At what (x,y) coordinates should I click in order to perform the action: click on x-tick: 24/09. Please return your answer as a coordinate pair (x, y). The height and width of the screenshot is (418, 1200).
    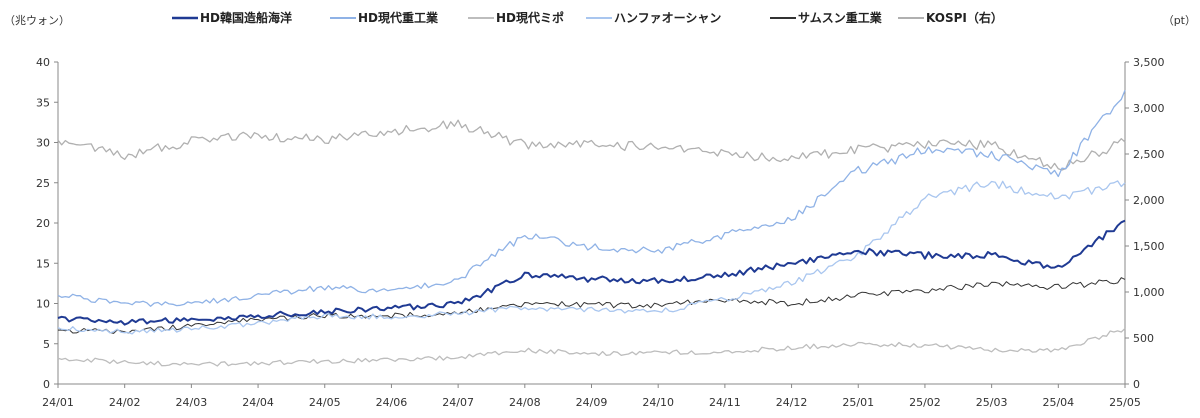
    Looking at the image, I should click on (592, 402).